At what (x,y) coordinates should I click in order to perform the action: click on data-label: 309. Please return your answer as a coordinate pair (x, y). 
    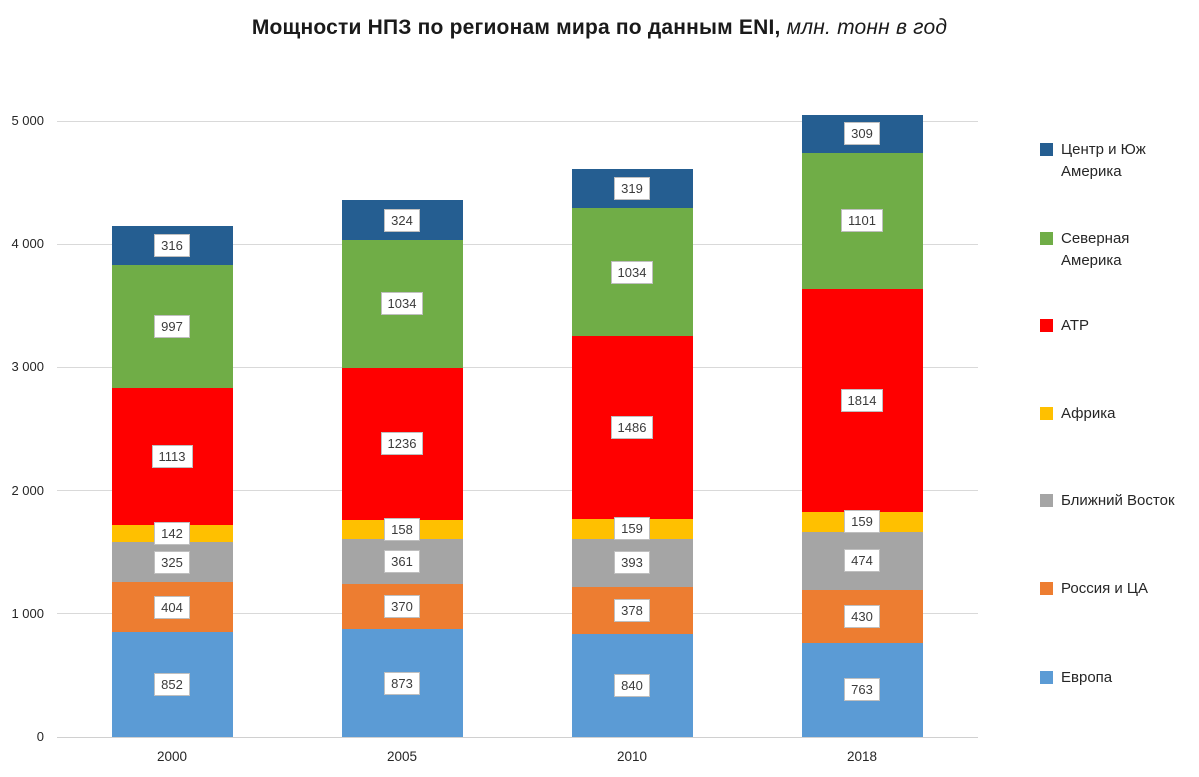
    Looking at the image, I should click on (862, 134).